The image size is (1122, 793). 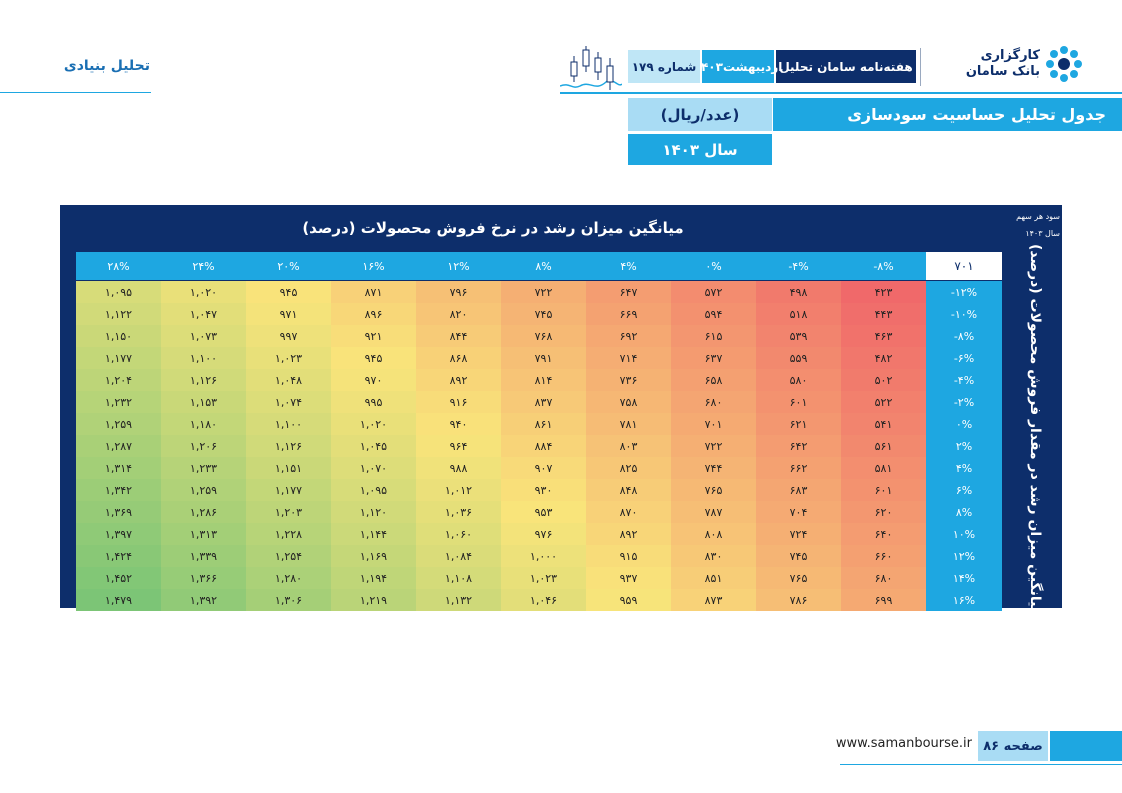 What do you see at coordinates (964, 358) in the screenshot?
I see `row-header: -۶%` at bounding box center [964, 358].